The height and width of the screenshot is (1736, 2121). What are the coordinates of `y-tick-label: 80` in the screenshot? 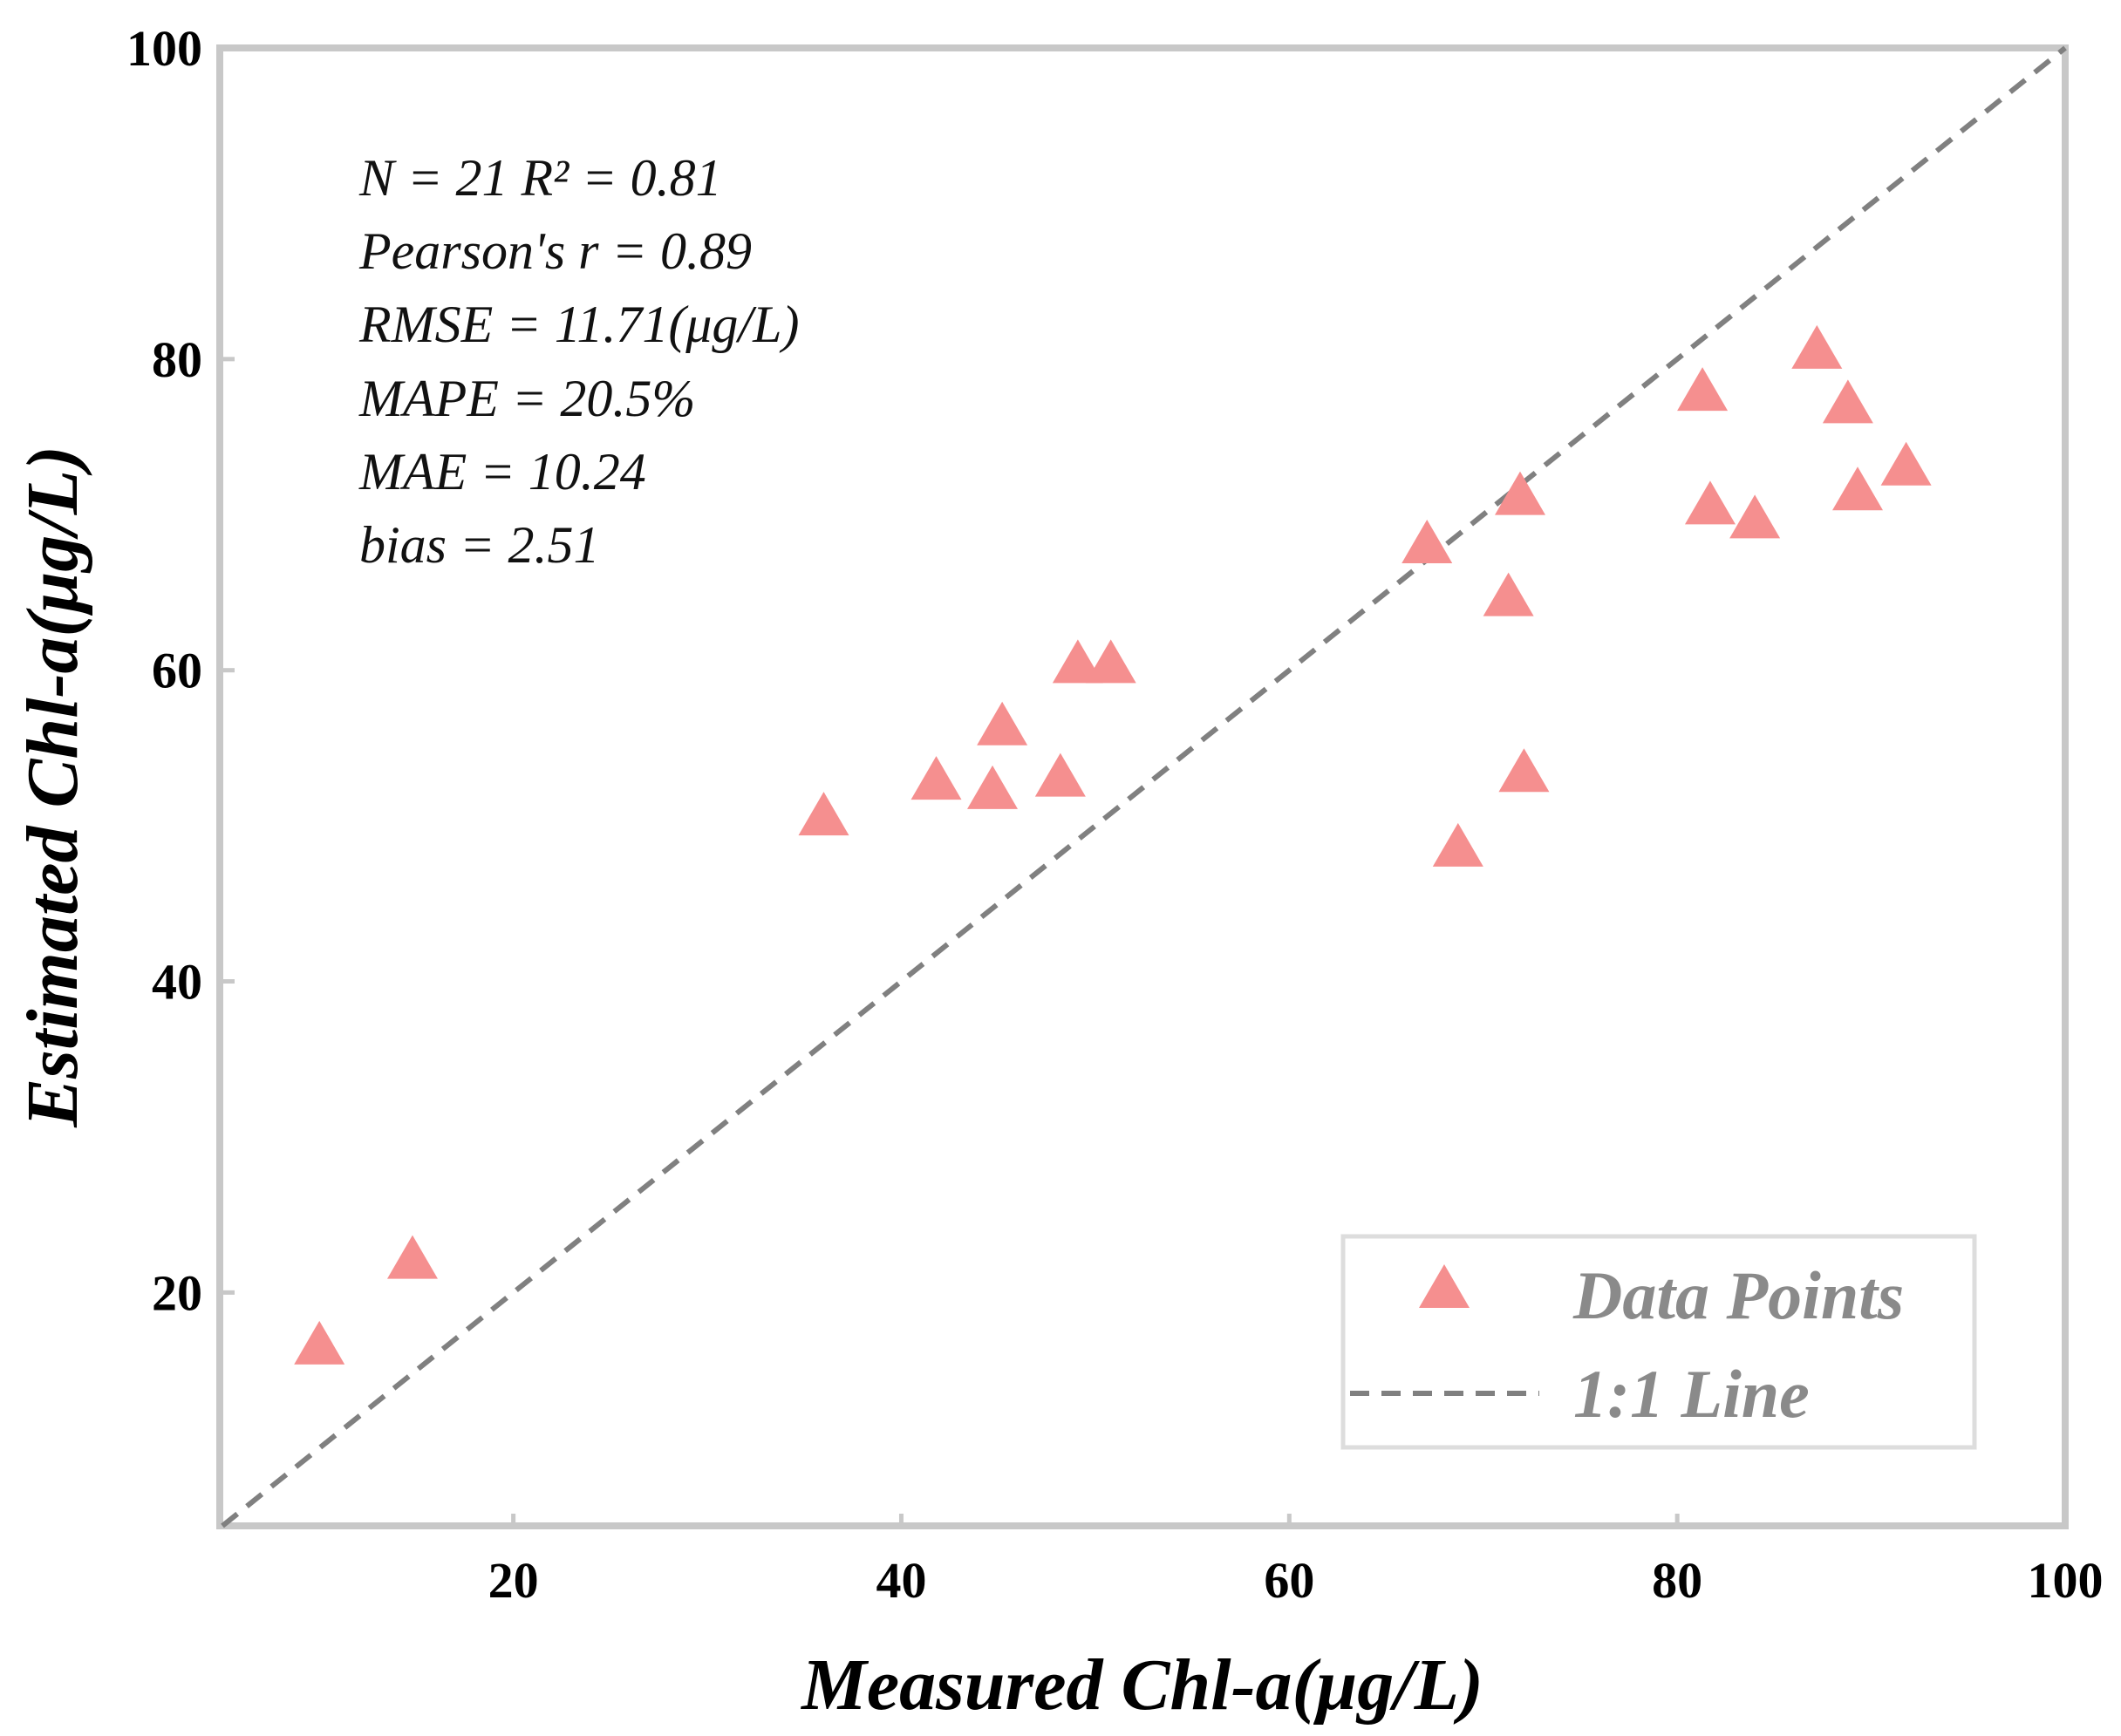 It's located at (177, 360).